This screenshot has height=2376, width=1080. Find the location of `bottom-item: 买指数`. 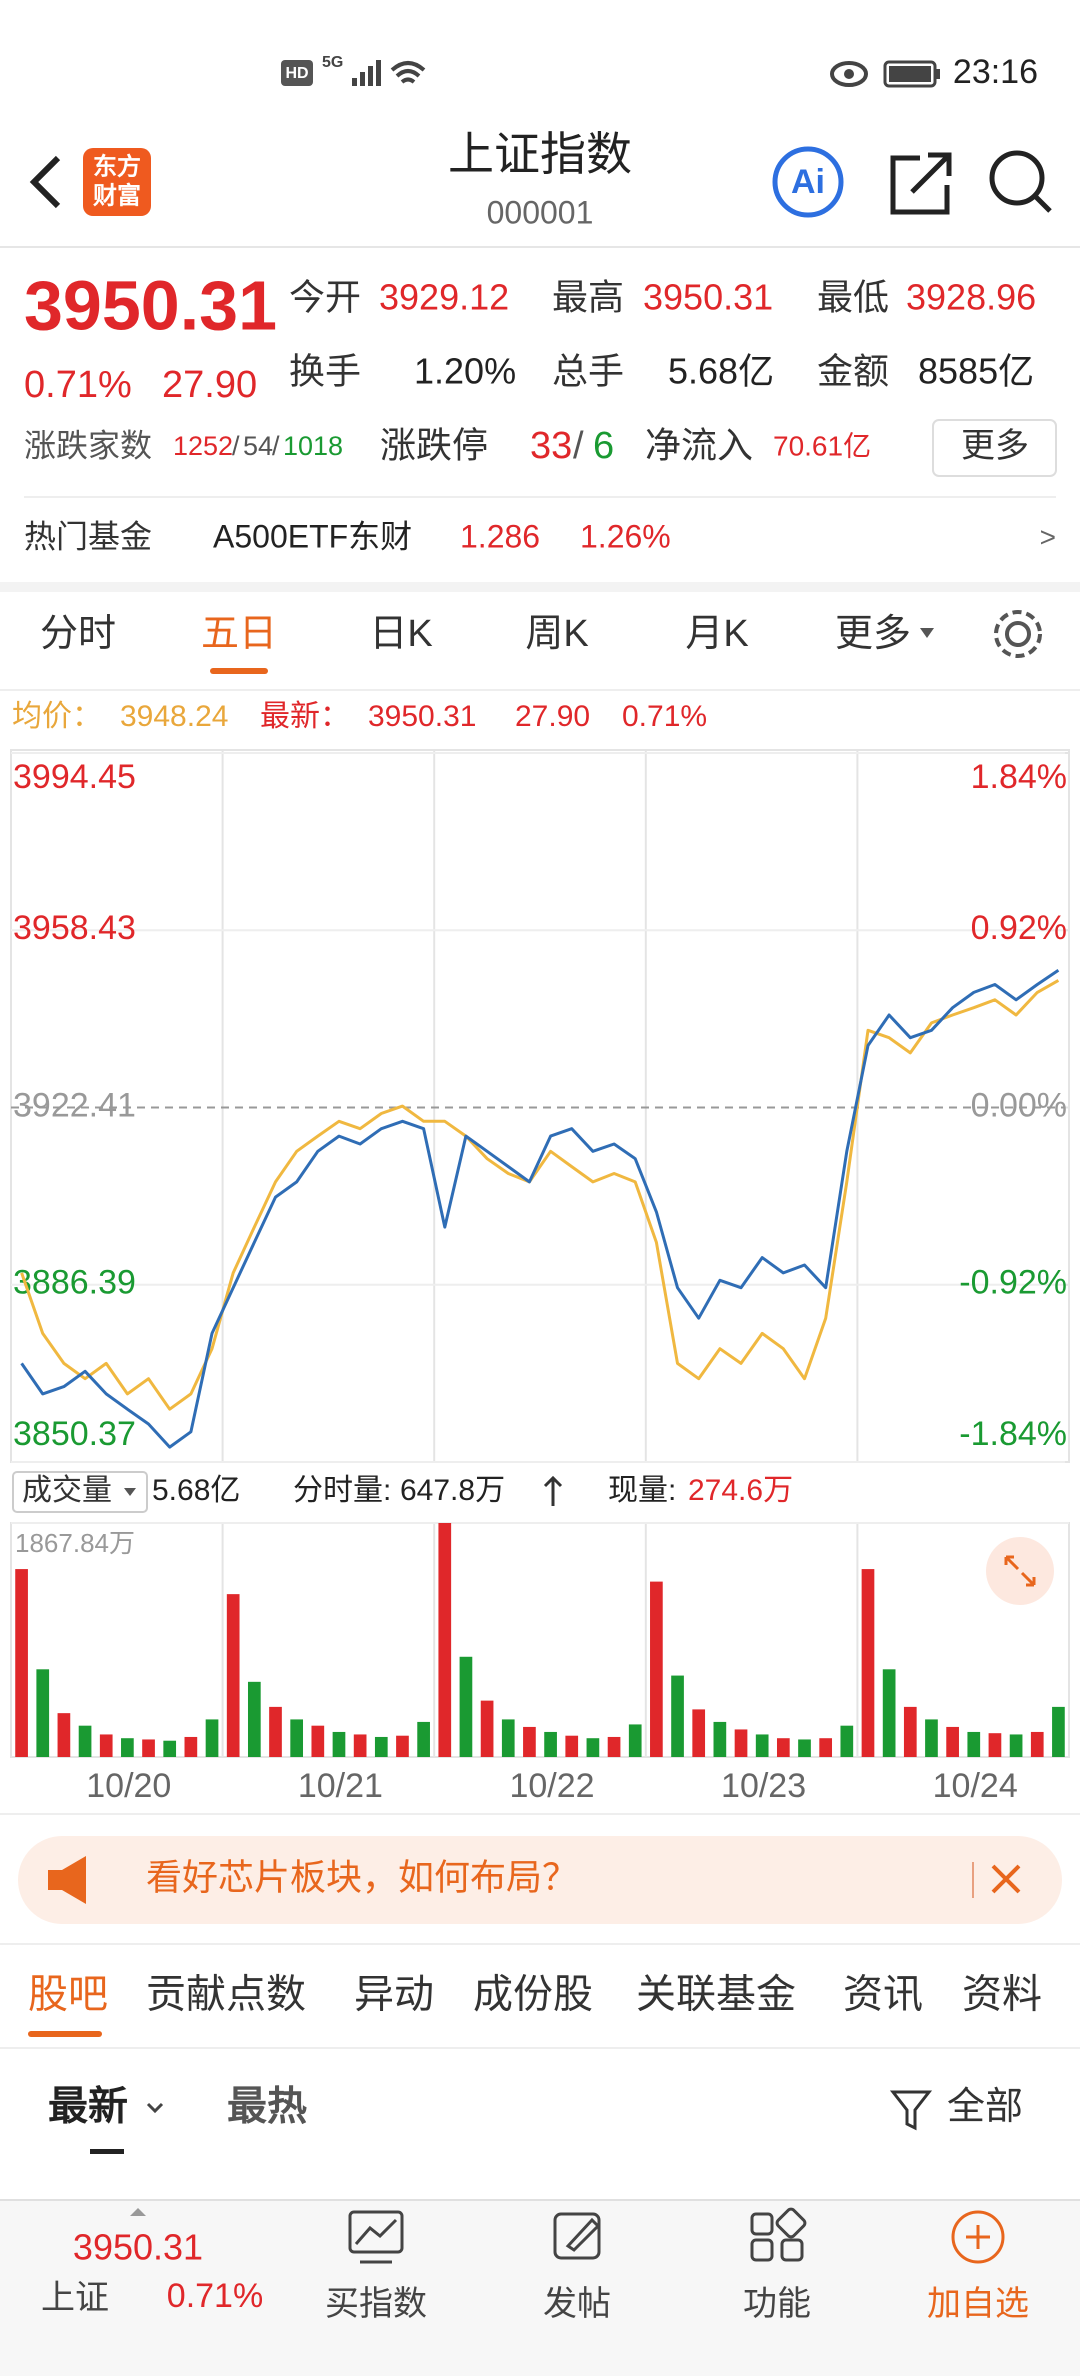

bottom-item: 买指数 is located at coordinates (376, 2304).